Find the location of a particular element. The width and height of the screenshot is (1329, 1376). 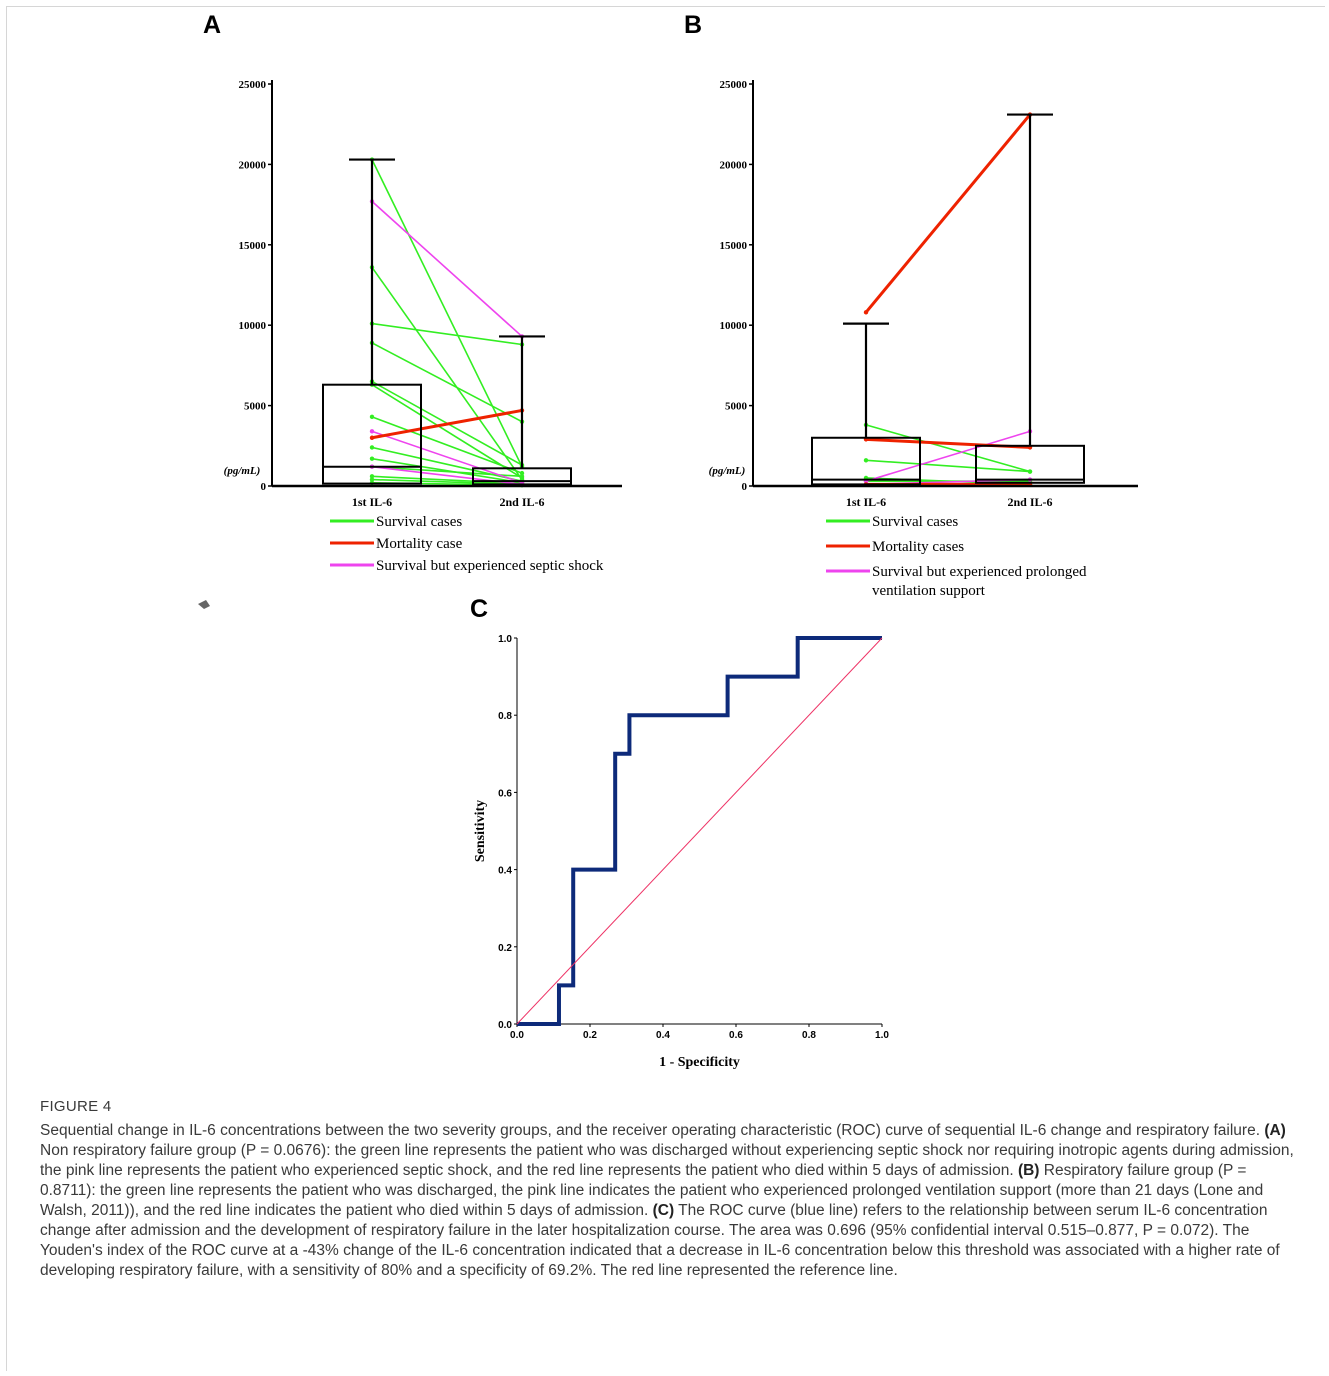

panel-c-x-tick-label: 0.4 is located at coordinates (663, 1035).